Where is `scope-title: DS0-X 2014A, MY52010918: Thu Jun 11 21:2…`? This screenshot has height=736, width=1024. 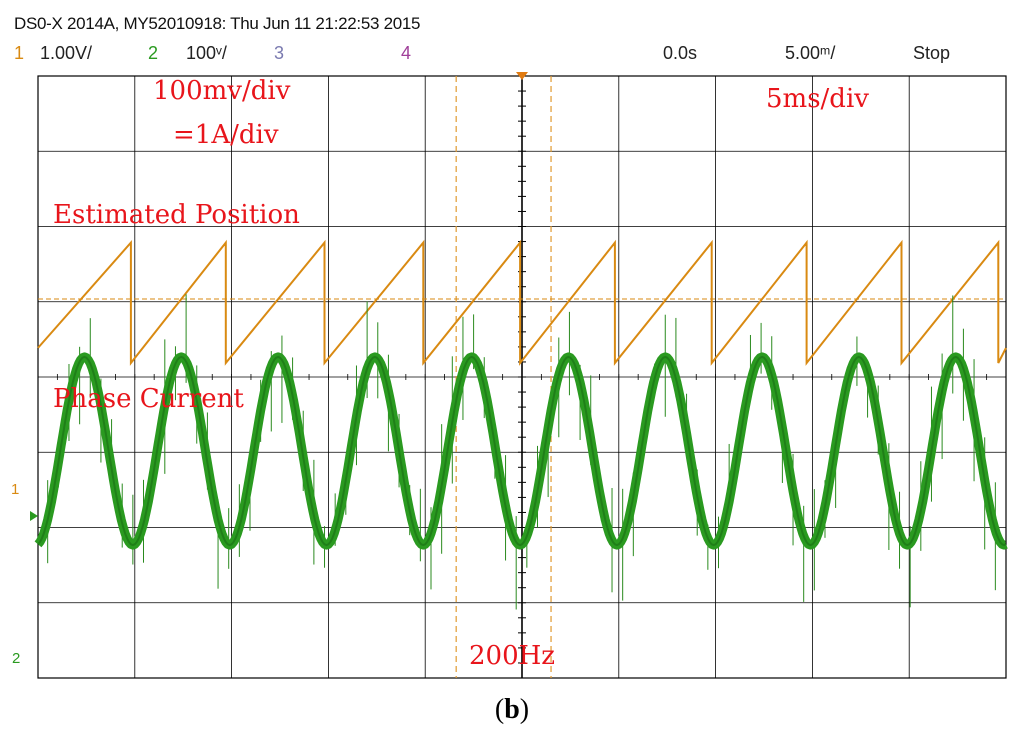
scope-title: DS0-X 2014A, MY52010918: Thu Jun 11 21:2… is located at coordinates (217, 23).